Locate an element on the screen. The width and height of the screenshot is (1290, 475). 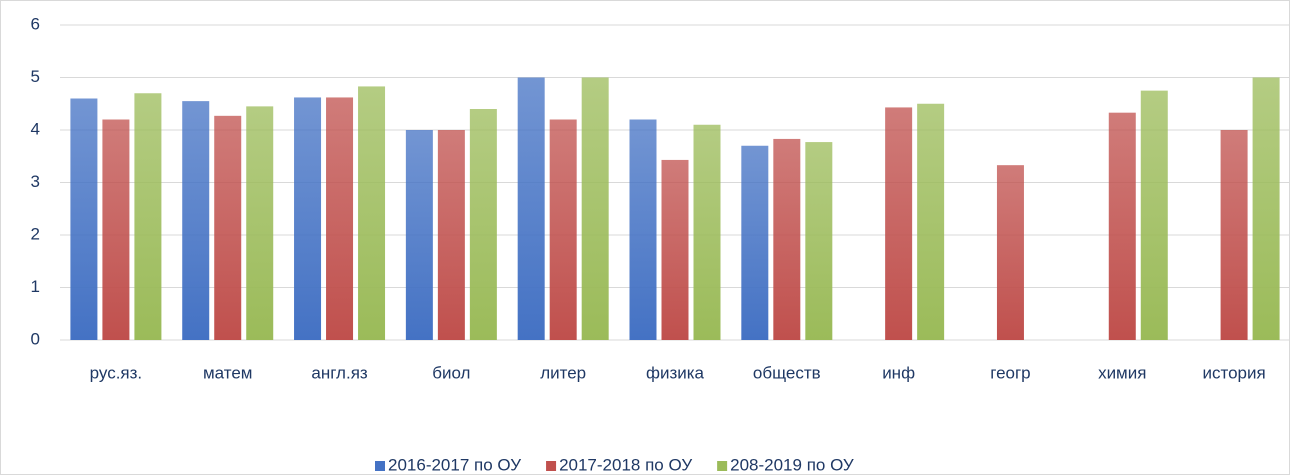
x-tick-label: геогр is located at coordinates (1010, 372).